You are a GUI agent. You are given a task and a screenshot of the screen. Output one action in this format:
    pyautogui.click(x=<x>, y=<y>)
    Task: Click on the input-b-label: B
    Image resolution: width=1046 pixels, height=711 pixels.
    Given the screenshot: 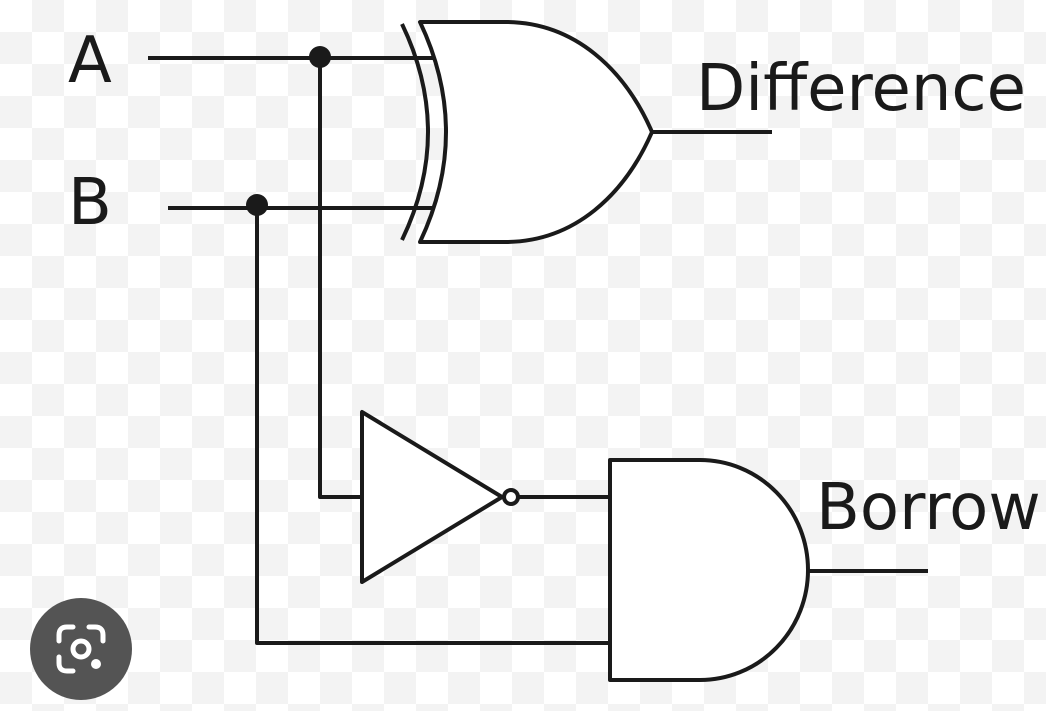 What is the action you would take?
    pyautogui.click(x=90, y=203)
    